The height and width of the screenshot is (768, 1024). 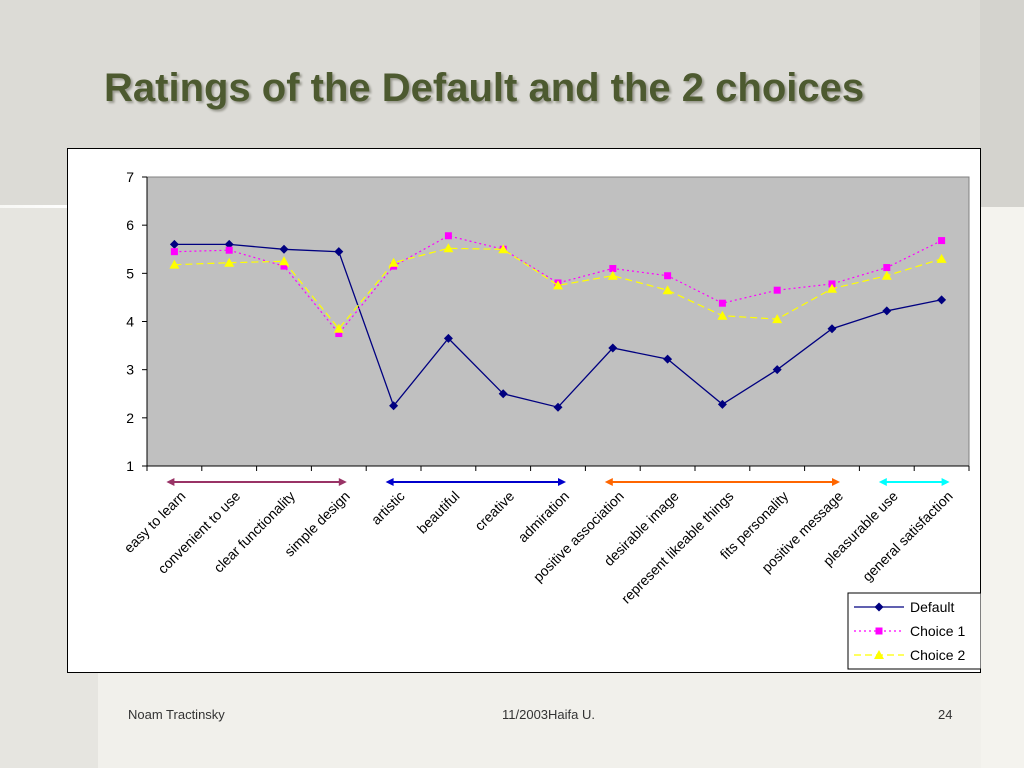 I want to click on legend-item: Choice 1, so click(x=909, y=631).